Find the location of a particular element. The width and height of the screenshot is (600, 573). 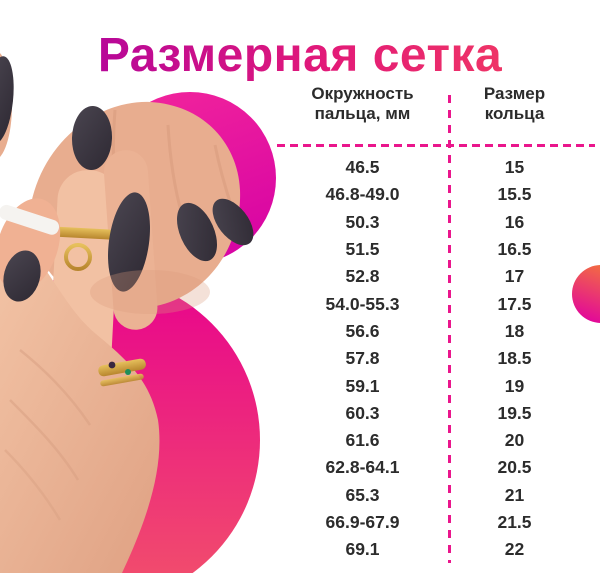

circumference-value: 50.3 is located at coordinates (362, 221).